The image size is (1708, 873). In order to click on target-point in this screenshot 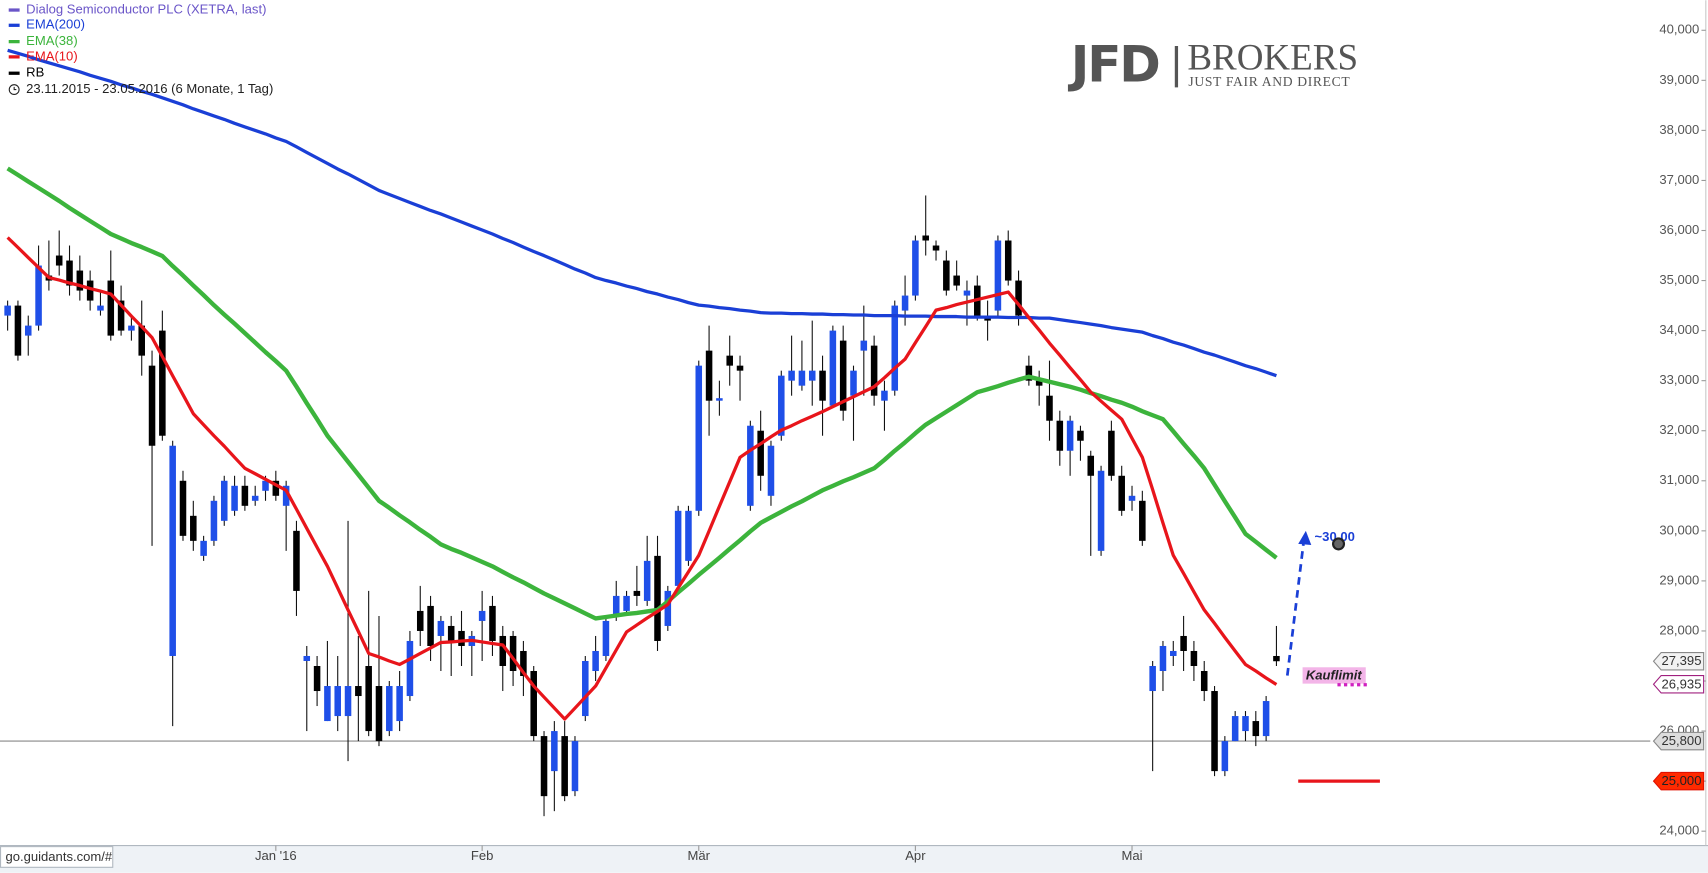, I will do `click(1338, 544)`.